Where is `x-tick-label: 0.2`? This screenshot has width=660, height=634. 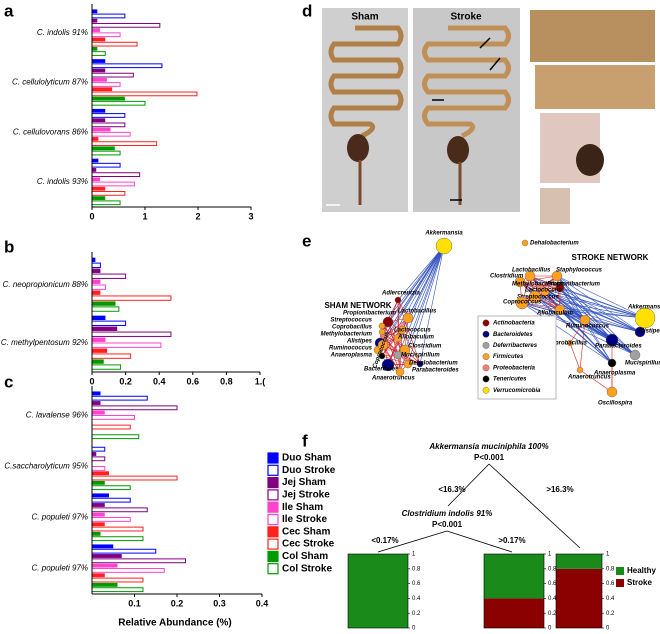 x-tick-label: 0.2 is located at coordinates (177, 603).